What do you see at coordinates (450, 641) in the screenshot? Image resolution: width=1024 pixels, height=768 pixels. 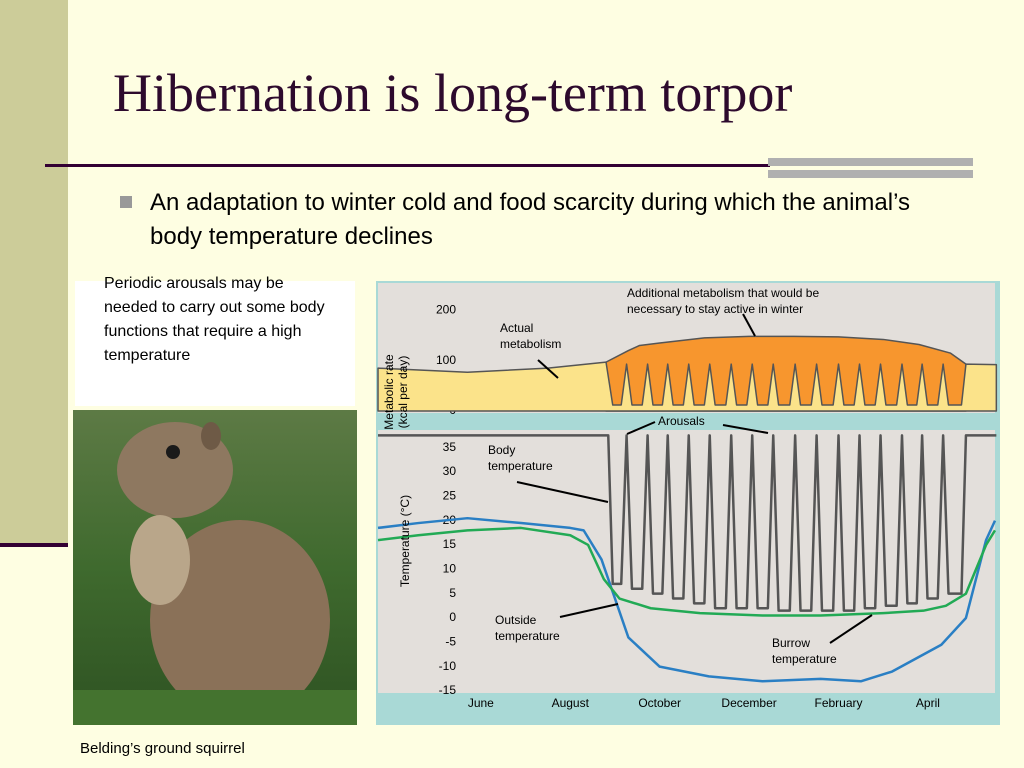 I see `y-tick-label: -5` at bounding box center [450, 641].